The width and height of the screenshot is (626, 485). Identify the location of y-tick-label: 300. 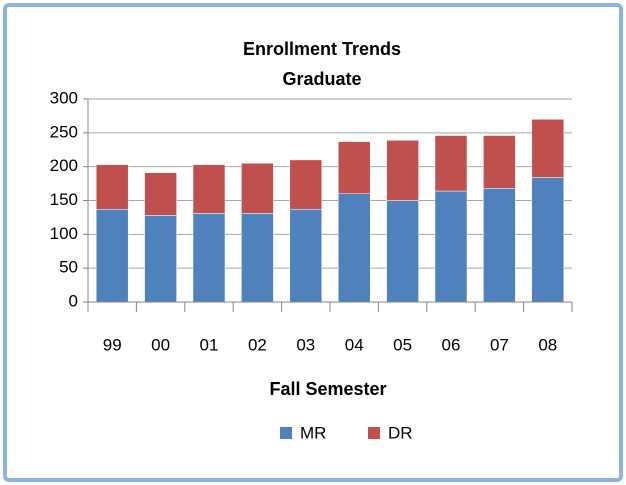
(64, 97).